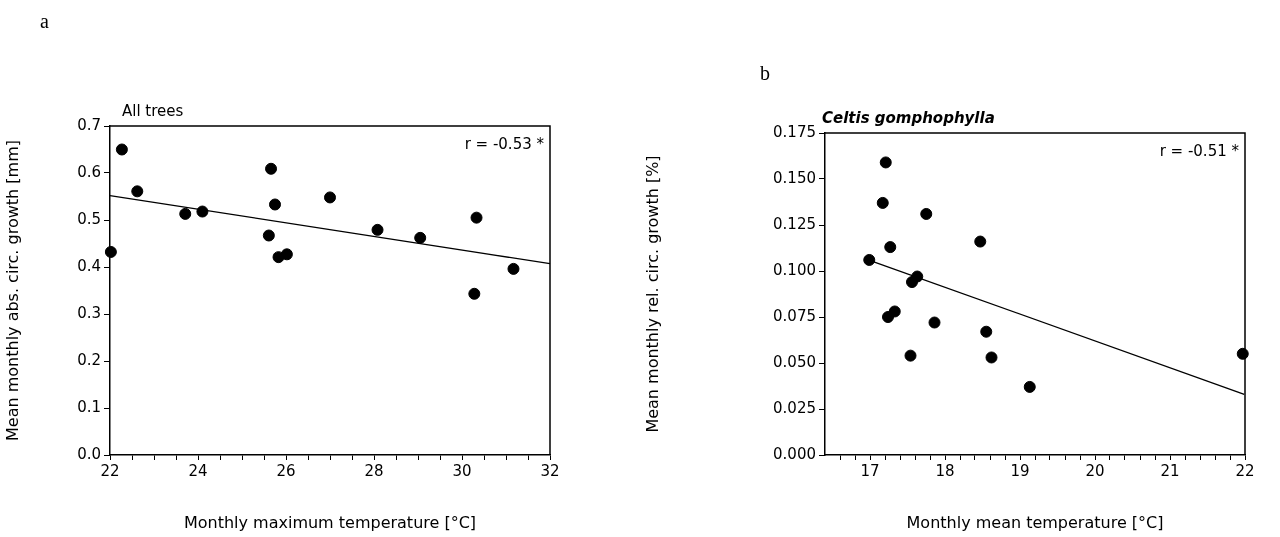 This screenshot has height=537, width=1280. I want to click on x-tick-label: 21, so click(1170, 470).